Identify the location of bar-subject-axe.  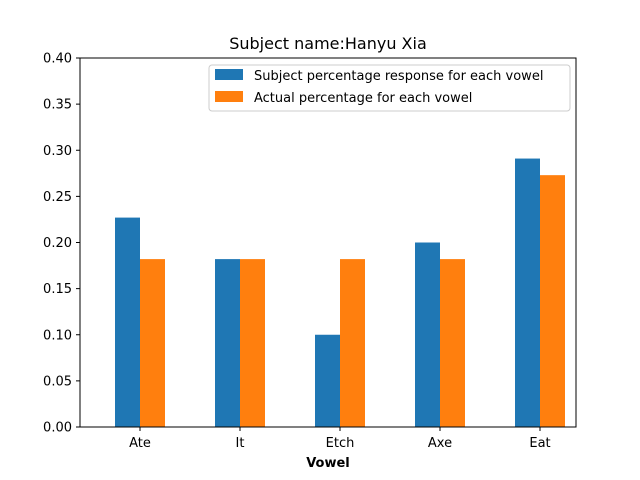
(427, 334).